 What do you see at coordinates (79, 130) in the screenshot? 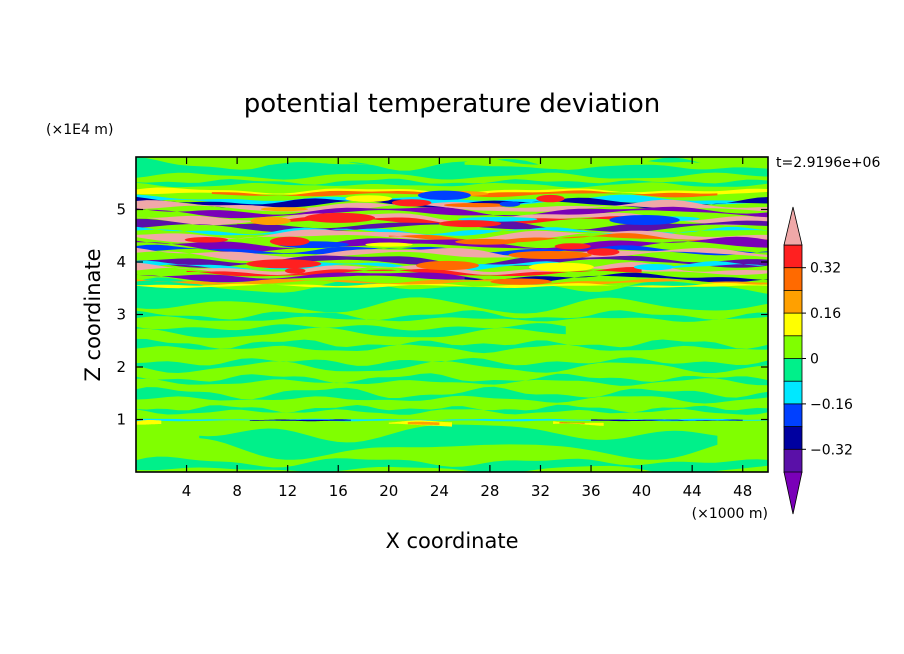
I see `y-axis-unit: (×1E4 m)` at bounding box center [79, 130].